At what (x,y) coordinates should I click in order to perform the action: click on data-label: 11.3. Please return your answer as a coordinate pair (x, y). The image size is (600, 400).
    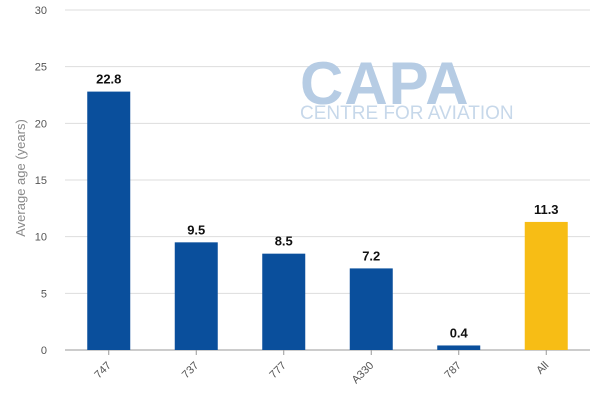
    Looking at the image, I should click on (546, 209).